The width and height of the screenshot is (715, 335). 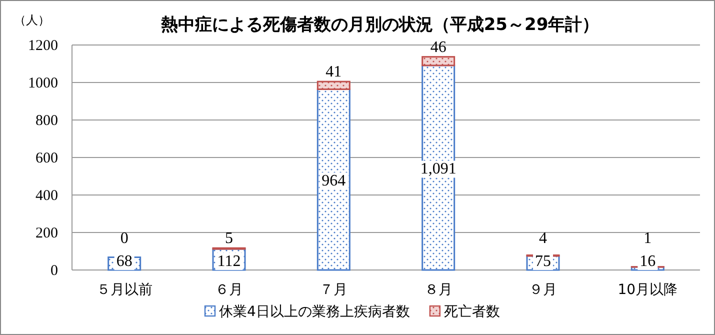 I want to click on data-label: 1,091, so click(x=438, y=169).